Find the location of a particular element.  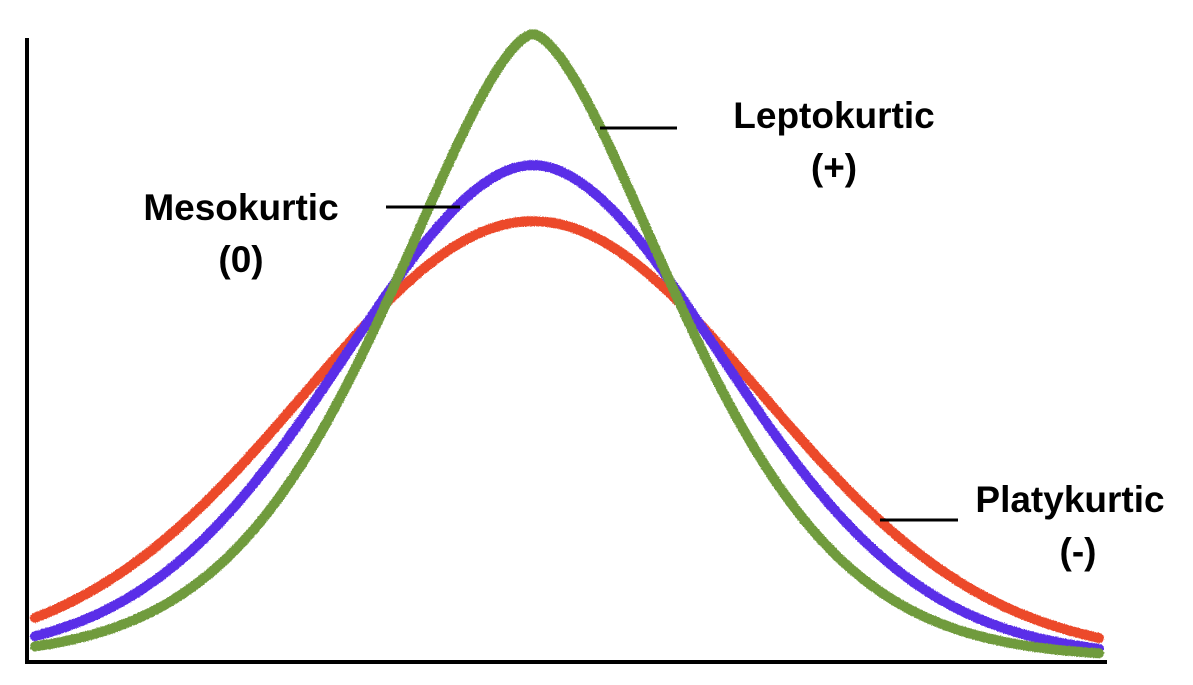

mesokurtic-label: Mesokurtic is located at coordinates (240, 207).